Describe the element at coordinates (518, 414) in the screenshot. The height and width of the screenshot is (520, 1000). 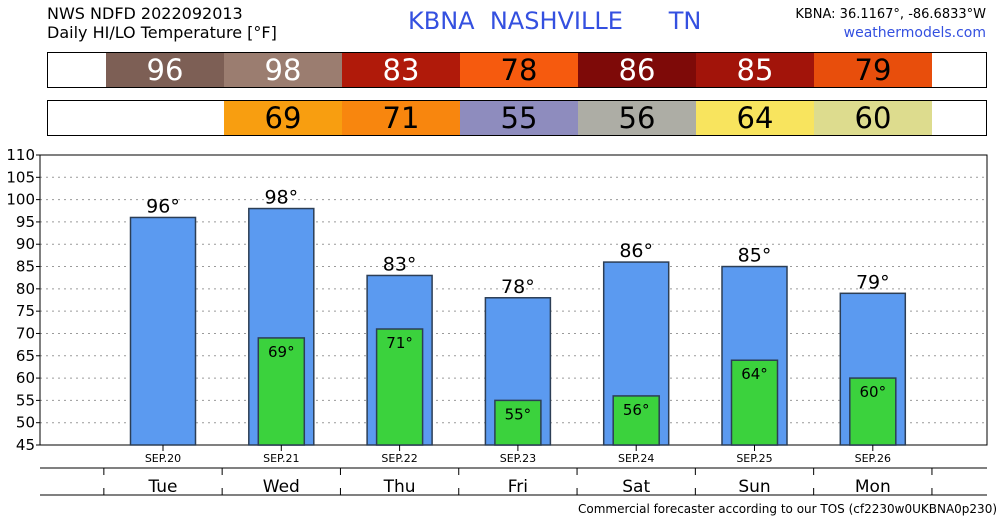
I see `lo-bar-label: 55°` at that location.